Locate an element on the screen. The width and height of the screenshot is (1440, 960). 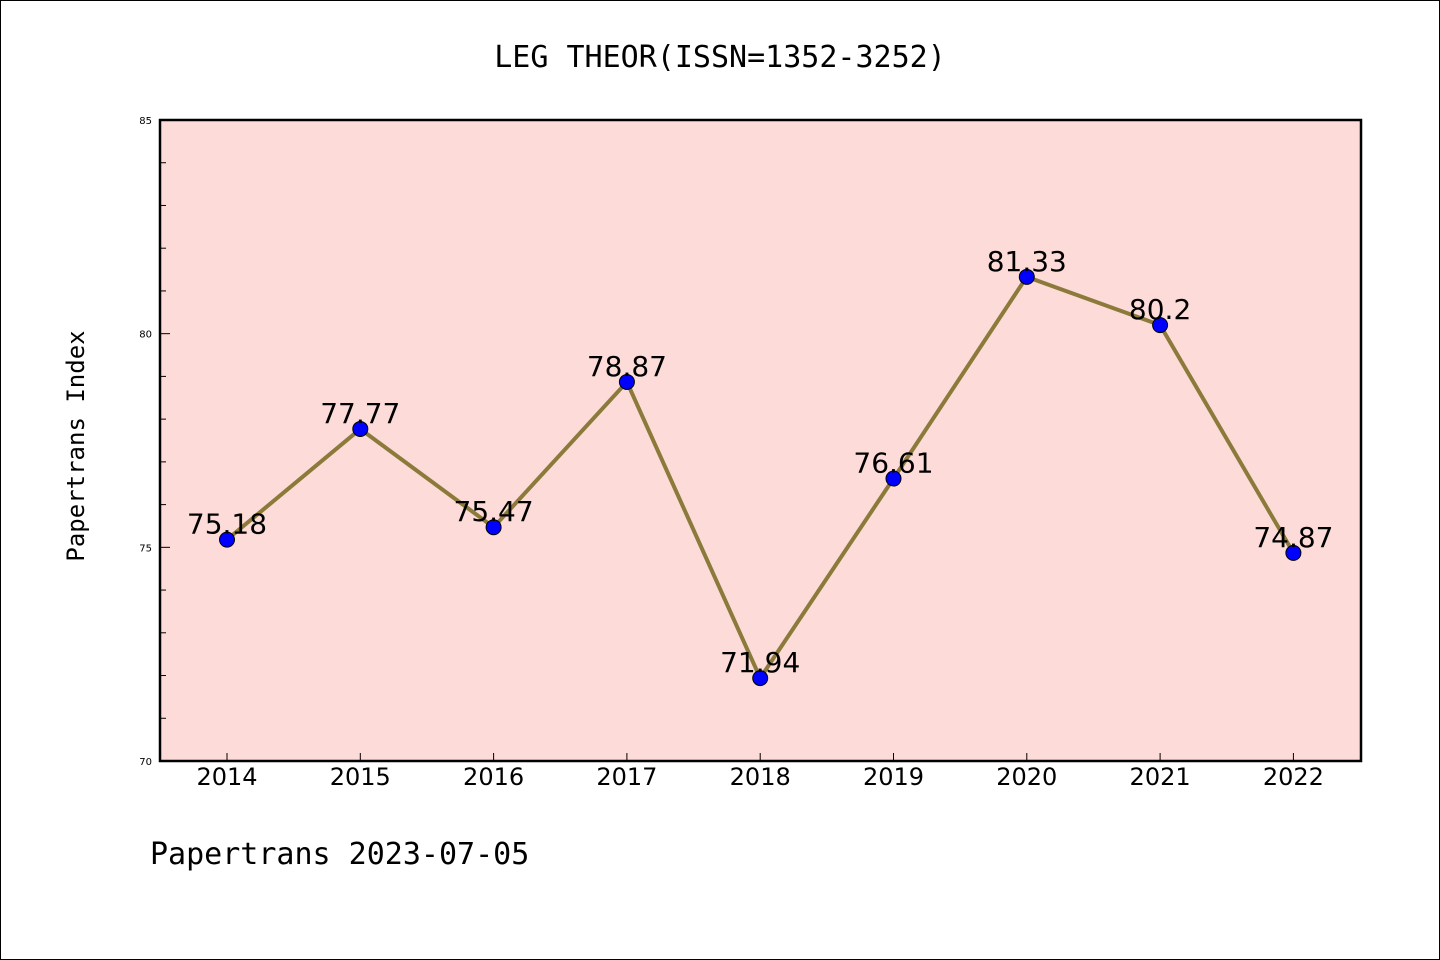
x-tick-label: 2017 is located at coordinates (626, 777).